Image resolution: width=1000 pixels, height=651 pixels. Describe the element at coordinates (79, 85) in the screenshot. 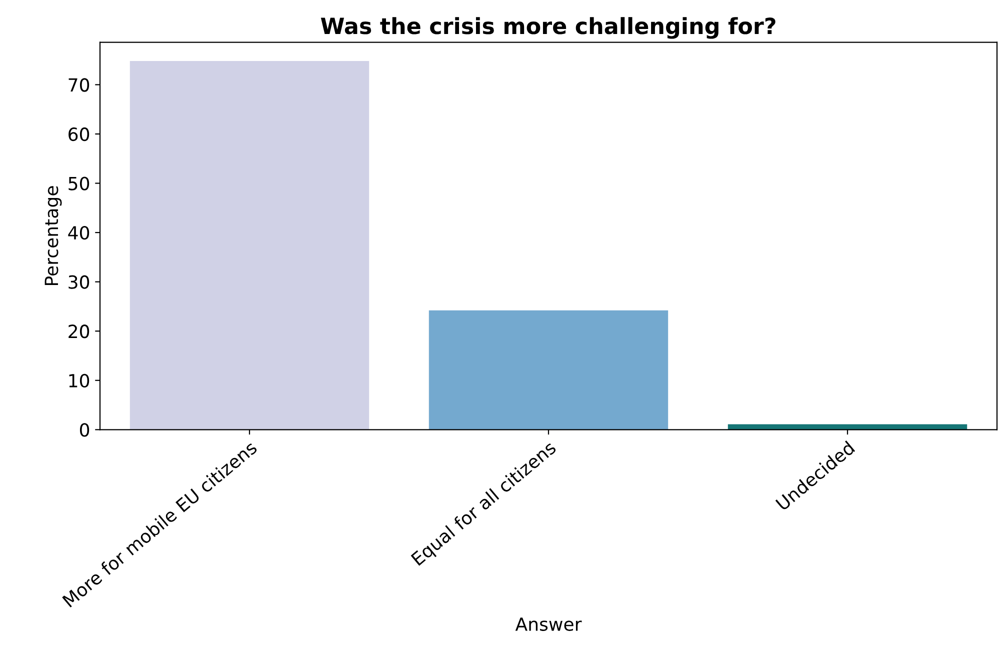

I see `y-tick-label: 70` at that location.